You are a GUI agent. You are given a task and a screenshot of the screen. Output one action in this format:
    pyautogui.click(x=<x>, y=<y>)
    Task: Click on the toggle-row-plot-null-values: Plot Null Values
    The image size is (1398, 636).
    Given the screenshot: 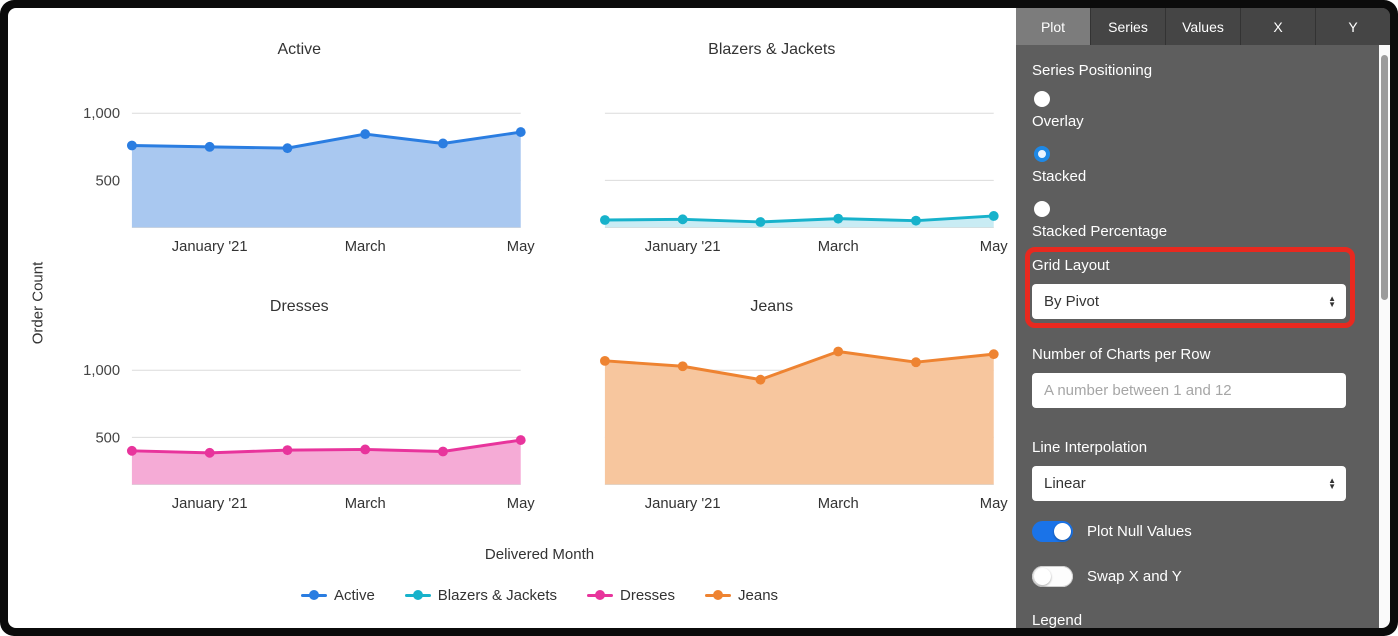 What is the action you would take?
    pyautogui.click(x=1189, y=531)
    